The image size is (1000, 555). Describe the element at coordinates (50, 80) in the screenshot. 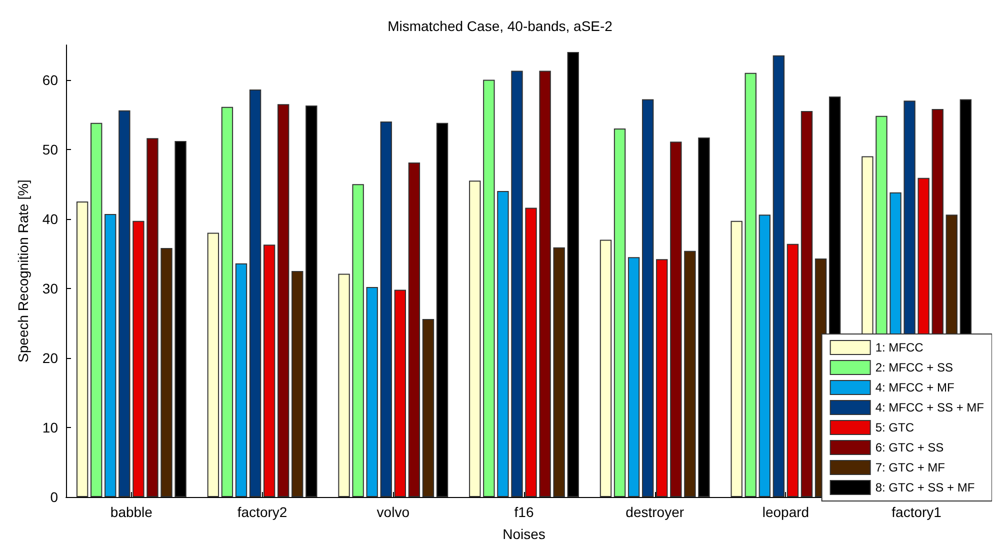

I see `y-tick-label: 60` at that location.